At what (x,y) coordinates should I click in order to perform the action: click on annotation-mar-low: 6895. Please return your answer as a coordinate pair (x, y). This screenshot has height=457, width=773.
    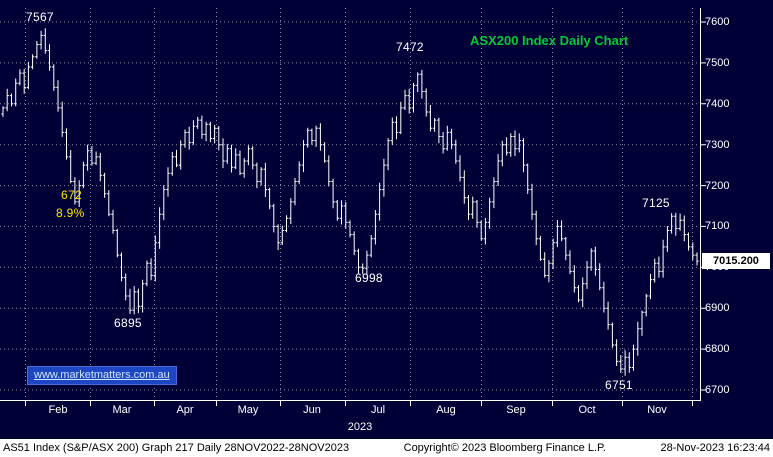
    Looking at the image, I should click on (128, 323).